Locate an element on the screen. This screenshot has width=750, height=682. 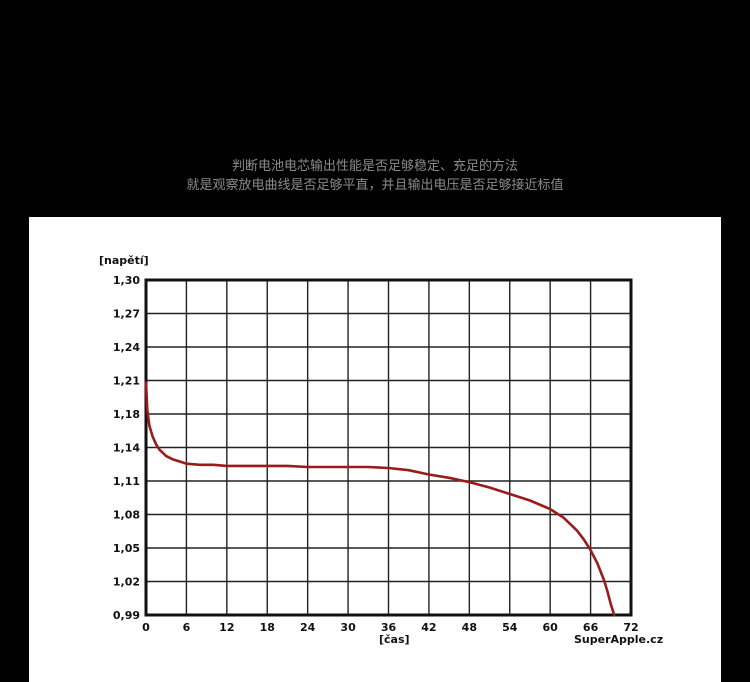
x-tick-label: 6 is located at coordinates (187, 627).